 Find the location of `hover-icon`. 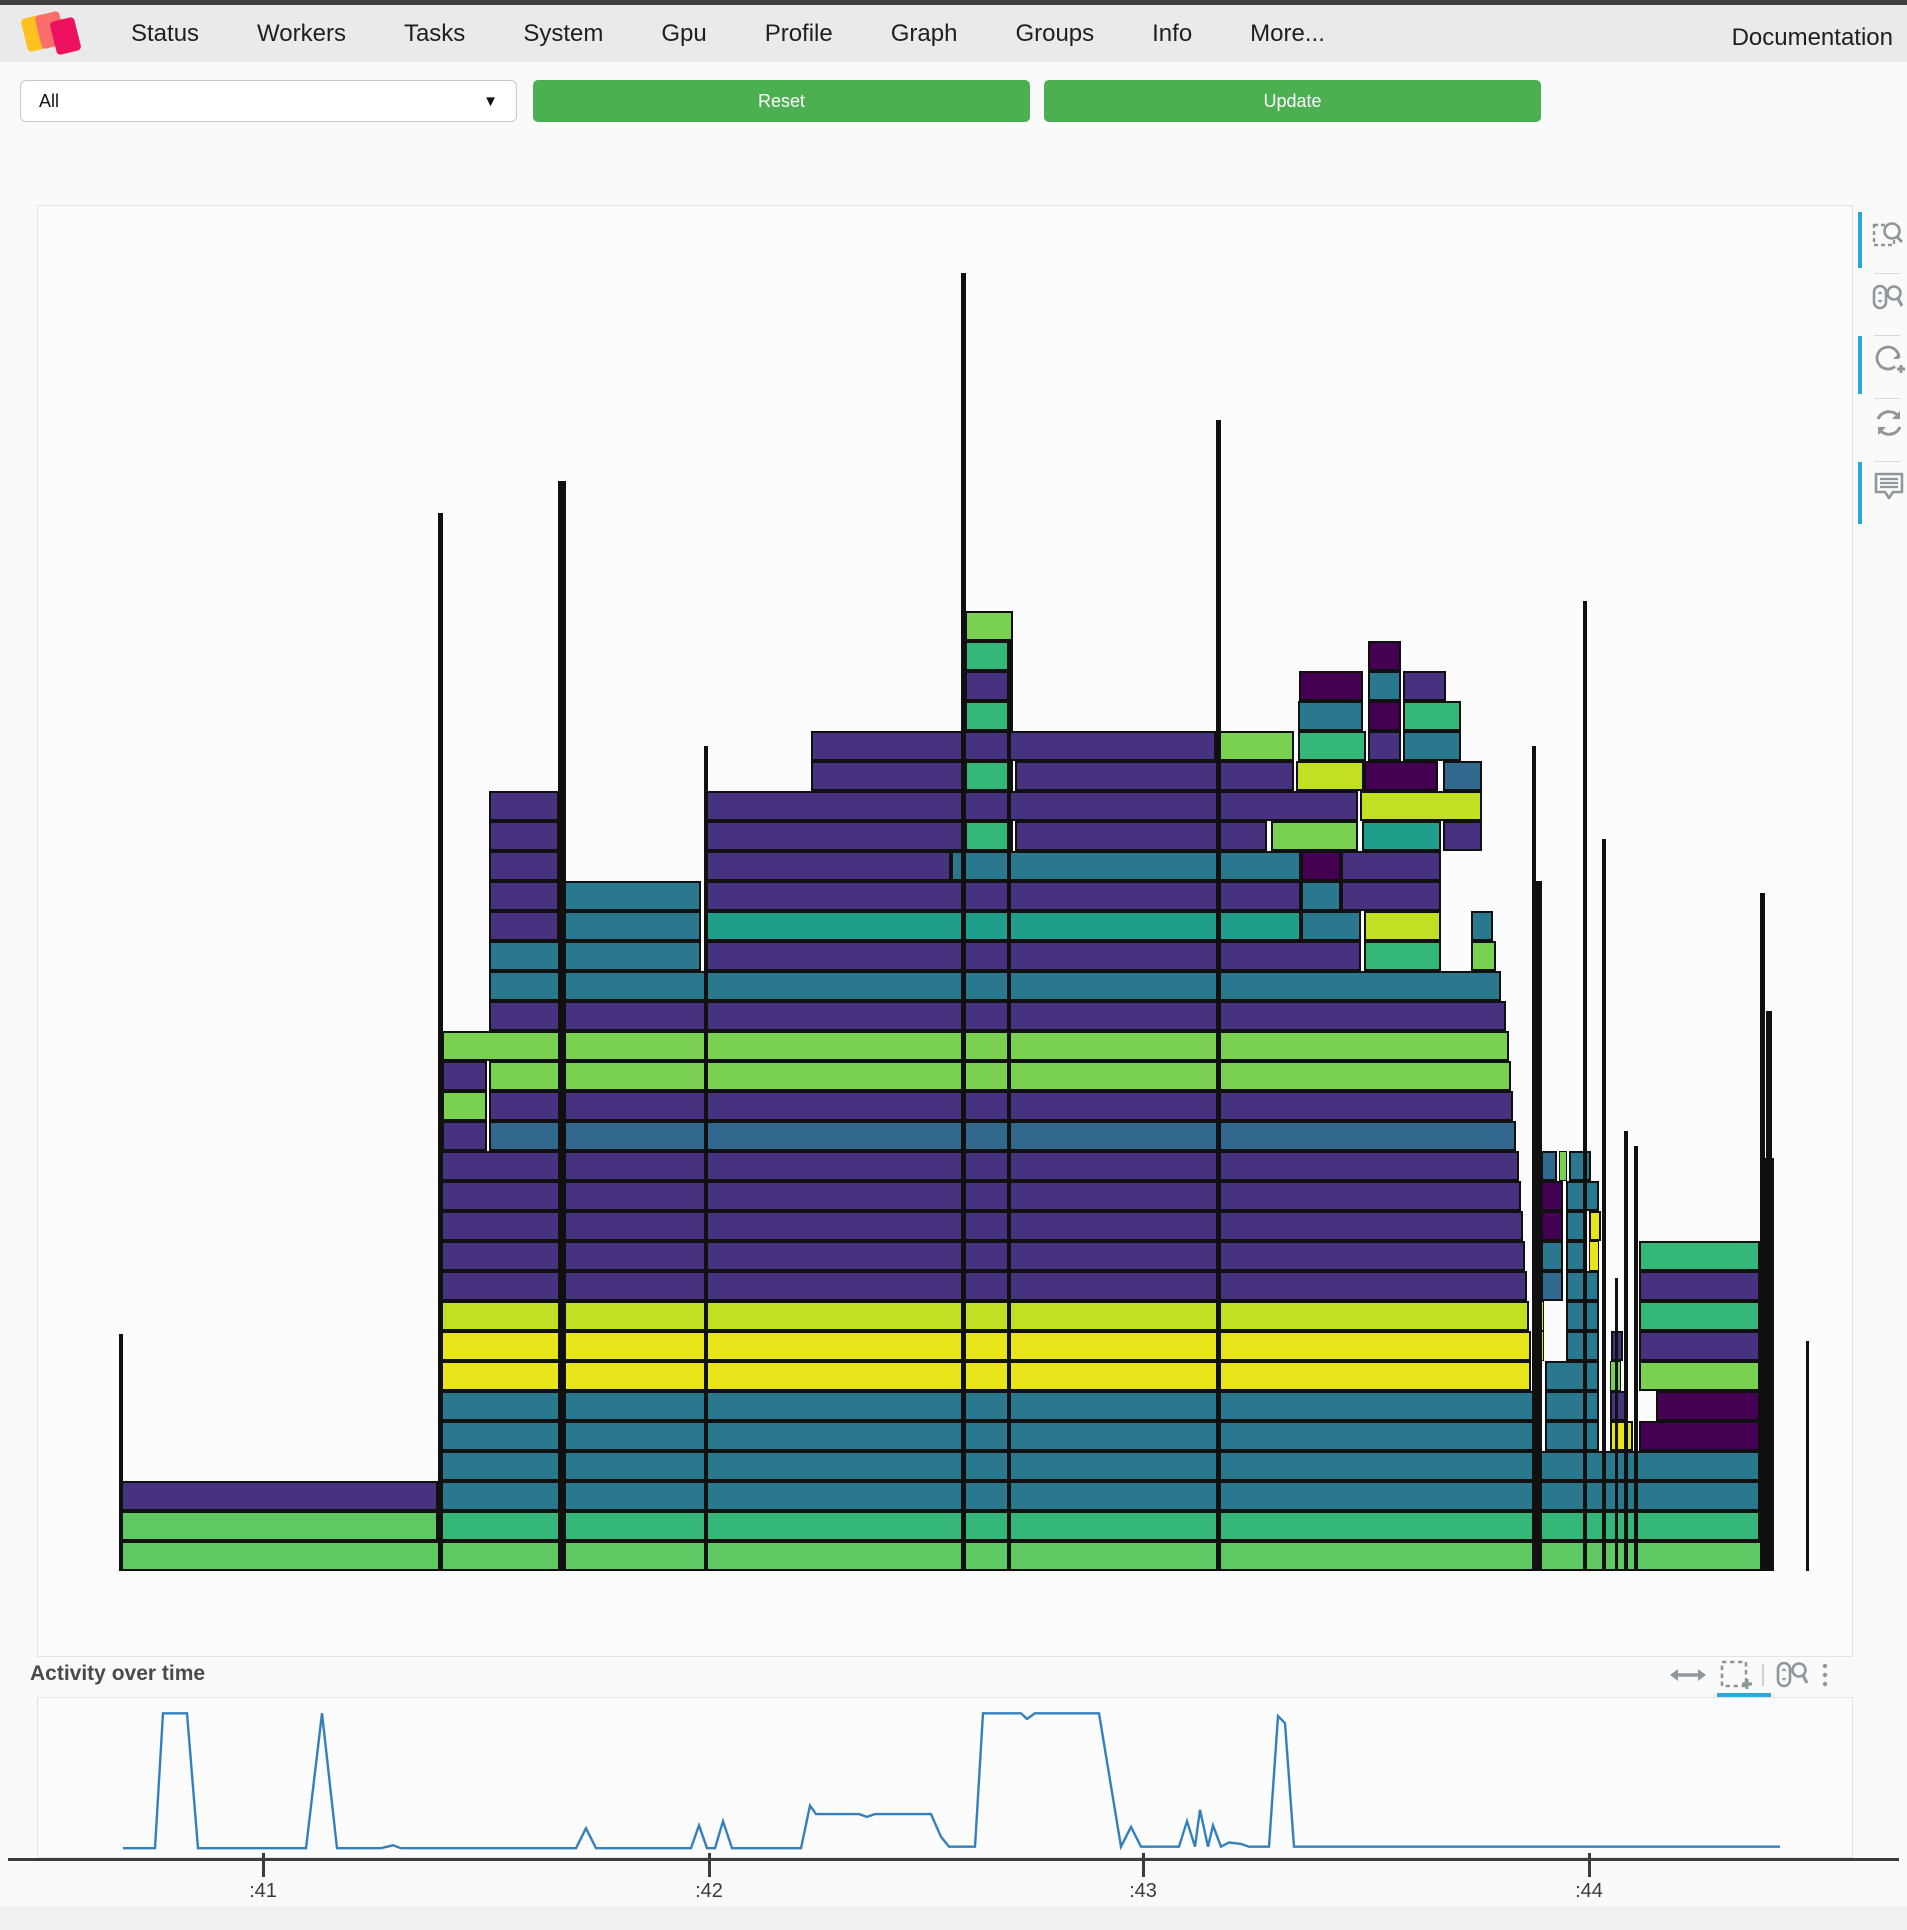

hover-icon is located at coordinates (1889, 486).